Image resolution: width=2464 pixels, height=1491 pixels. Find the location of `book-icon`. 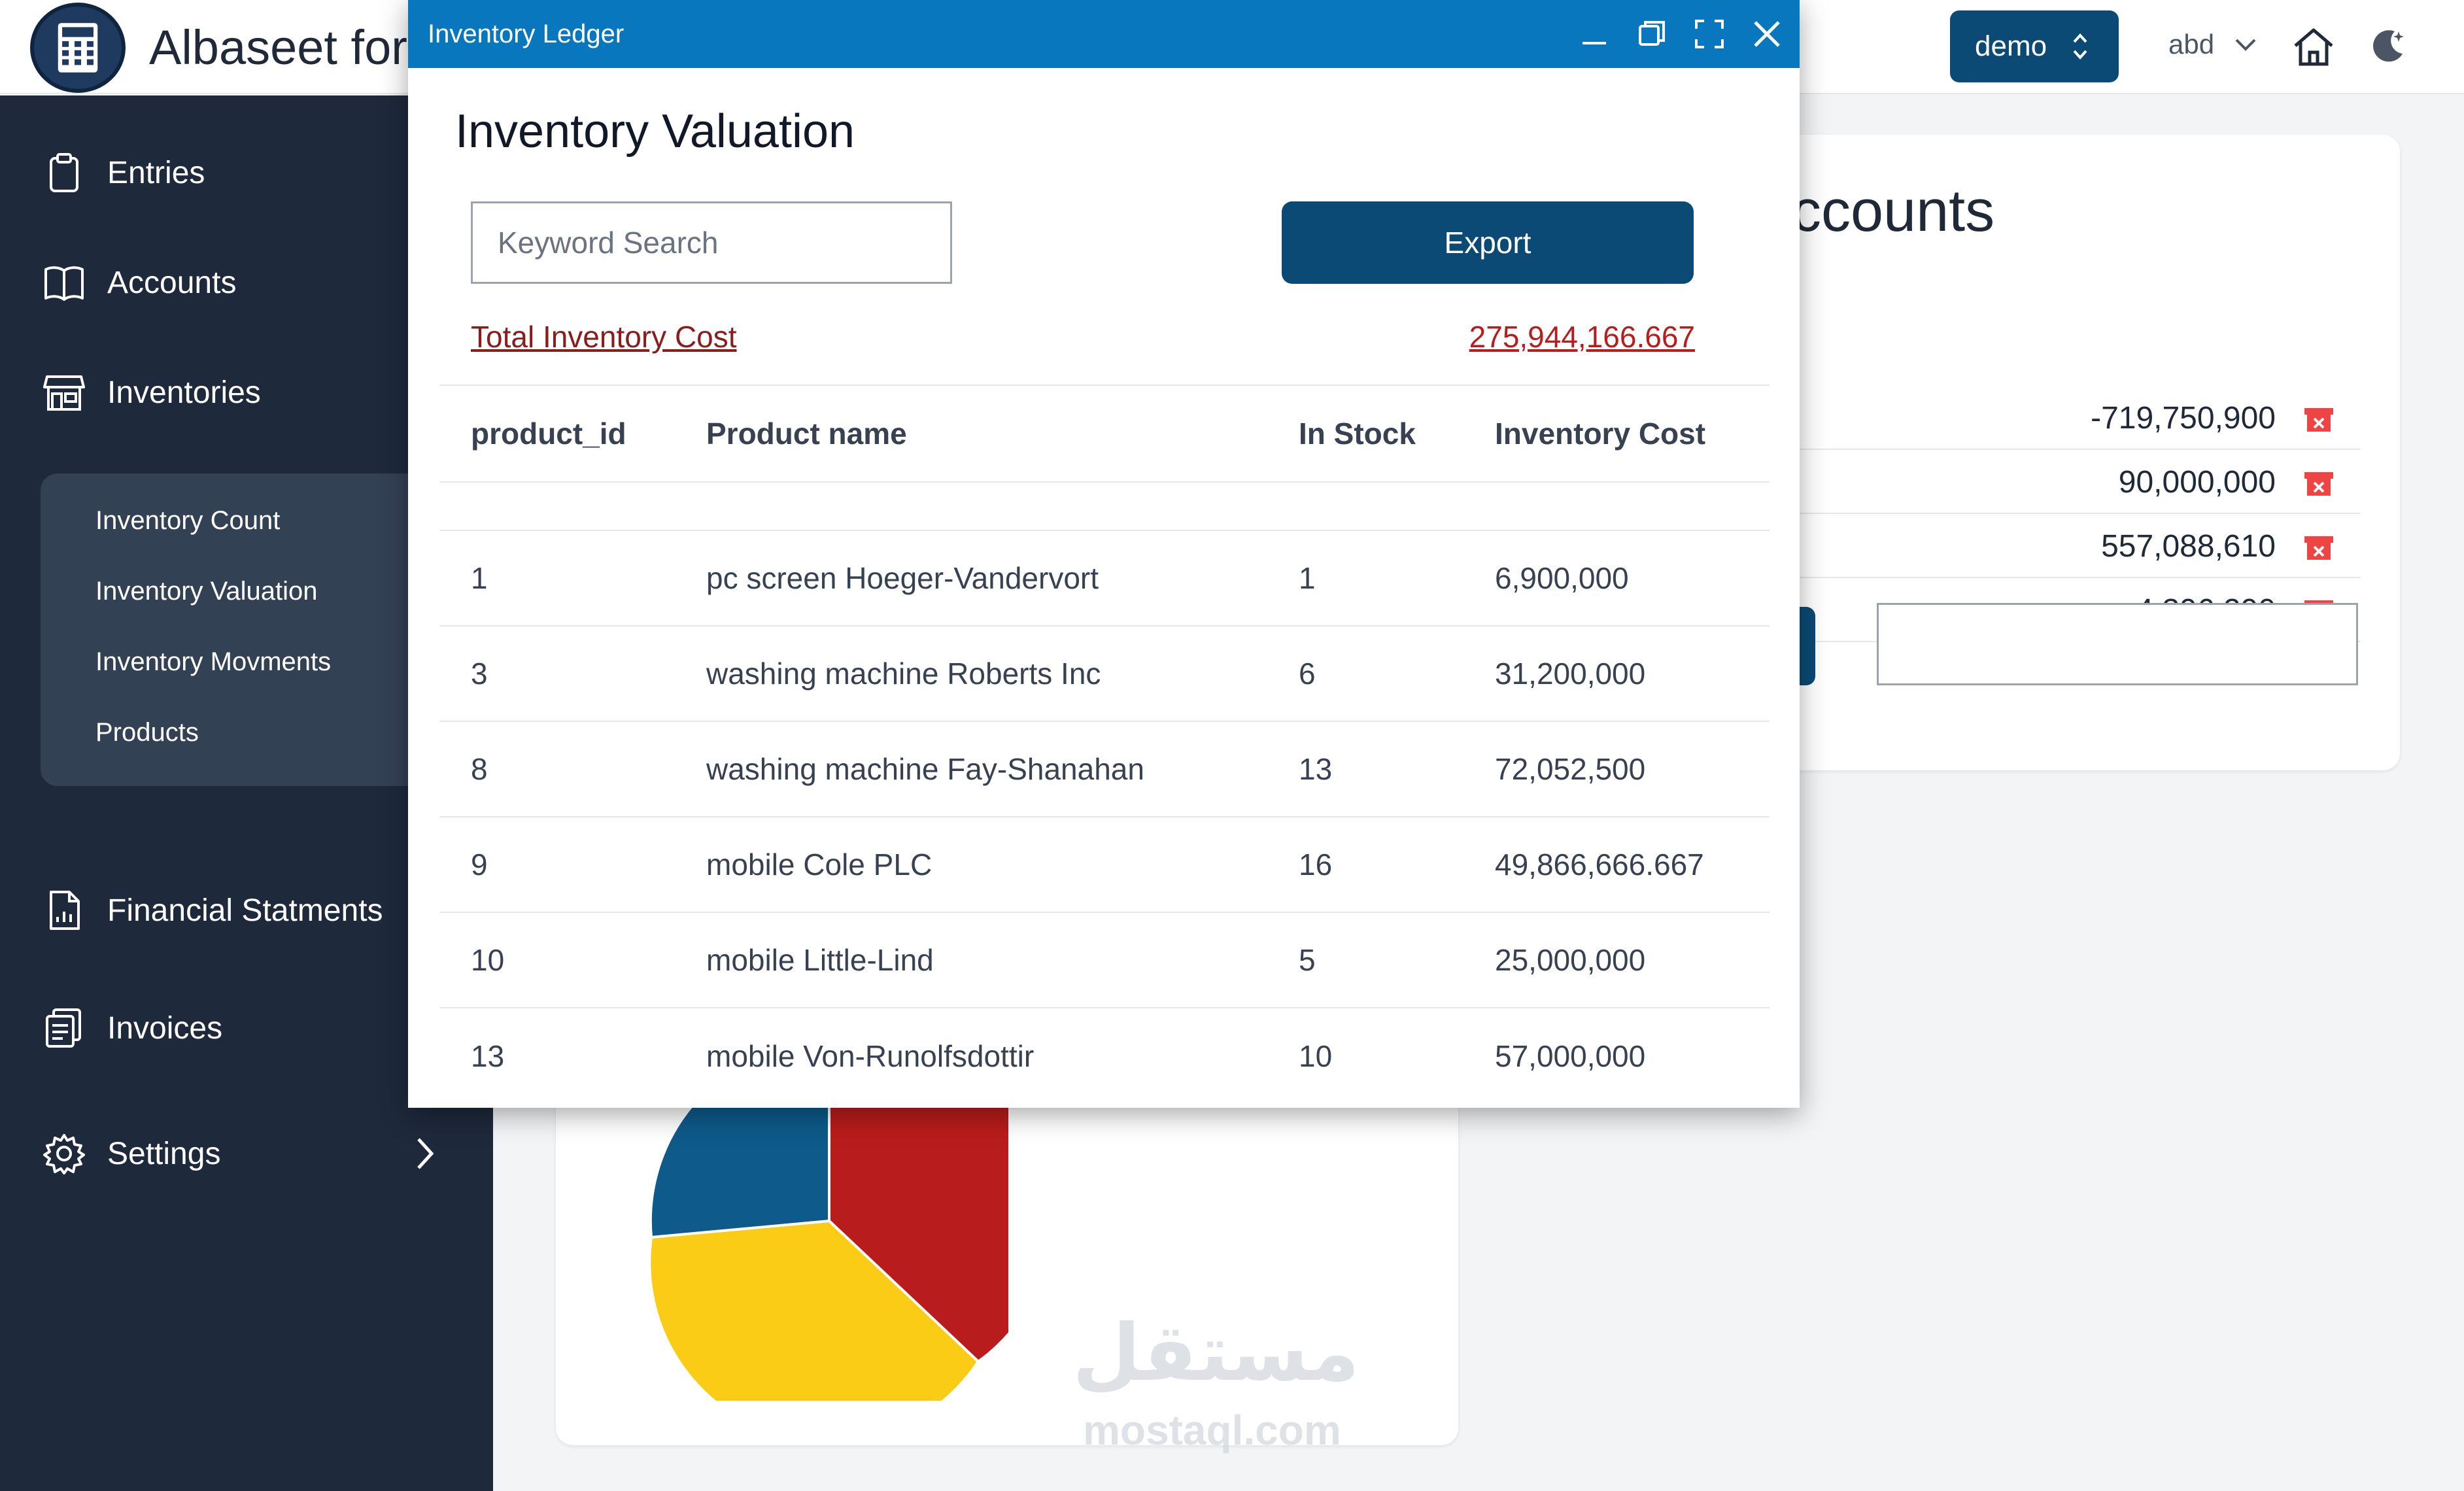

book-icon is located at coordinates (64, 283).